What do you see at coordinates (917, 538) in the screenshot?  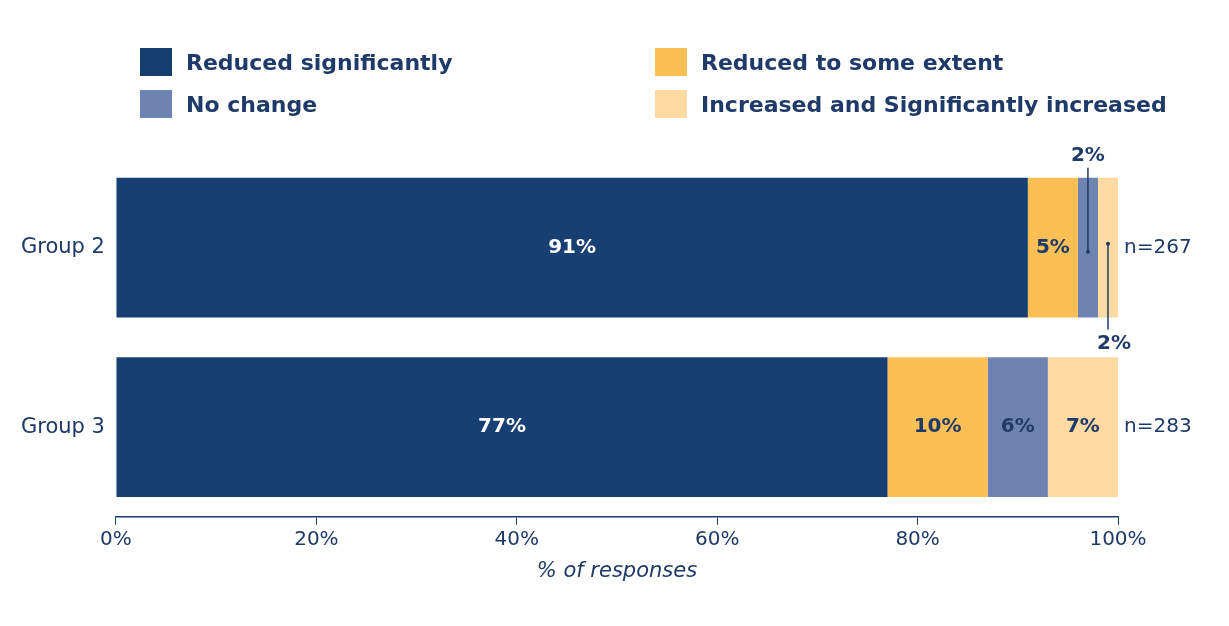 I see `x-tick-label: 80%` at bounding box center [917, 538].